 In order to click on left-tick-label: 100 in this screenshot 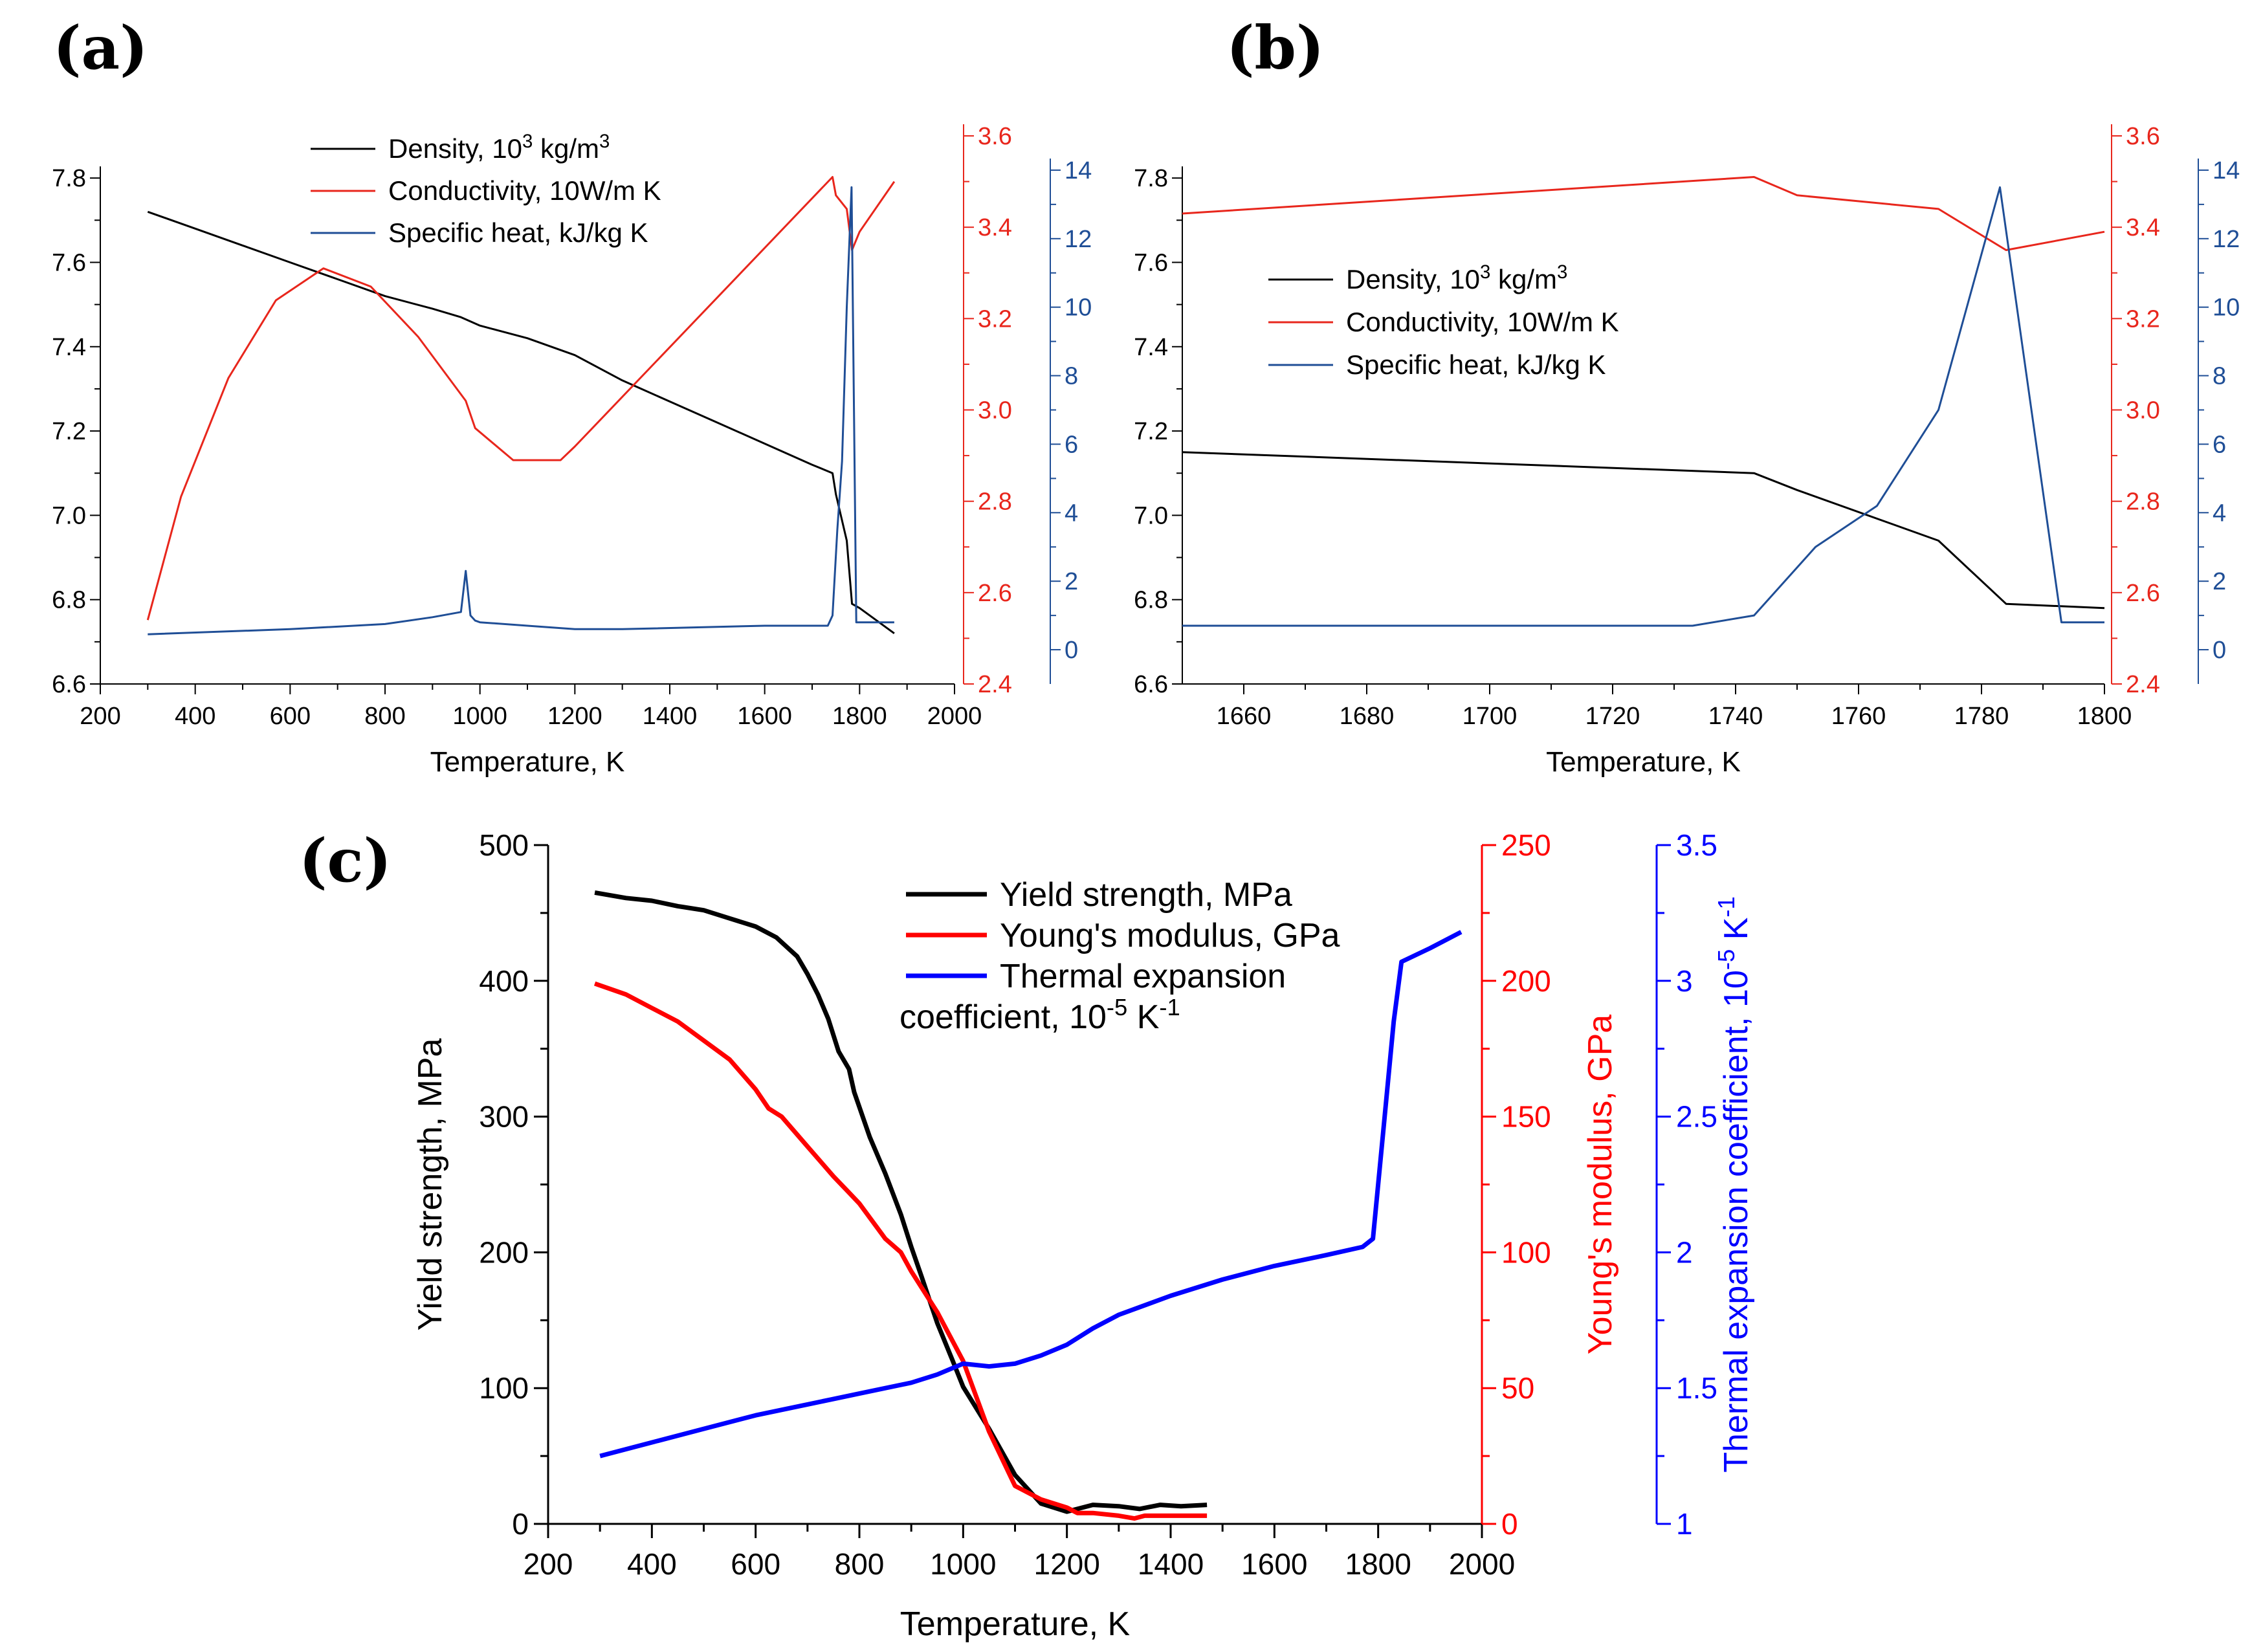, I will do `click(504, 1388)`.